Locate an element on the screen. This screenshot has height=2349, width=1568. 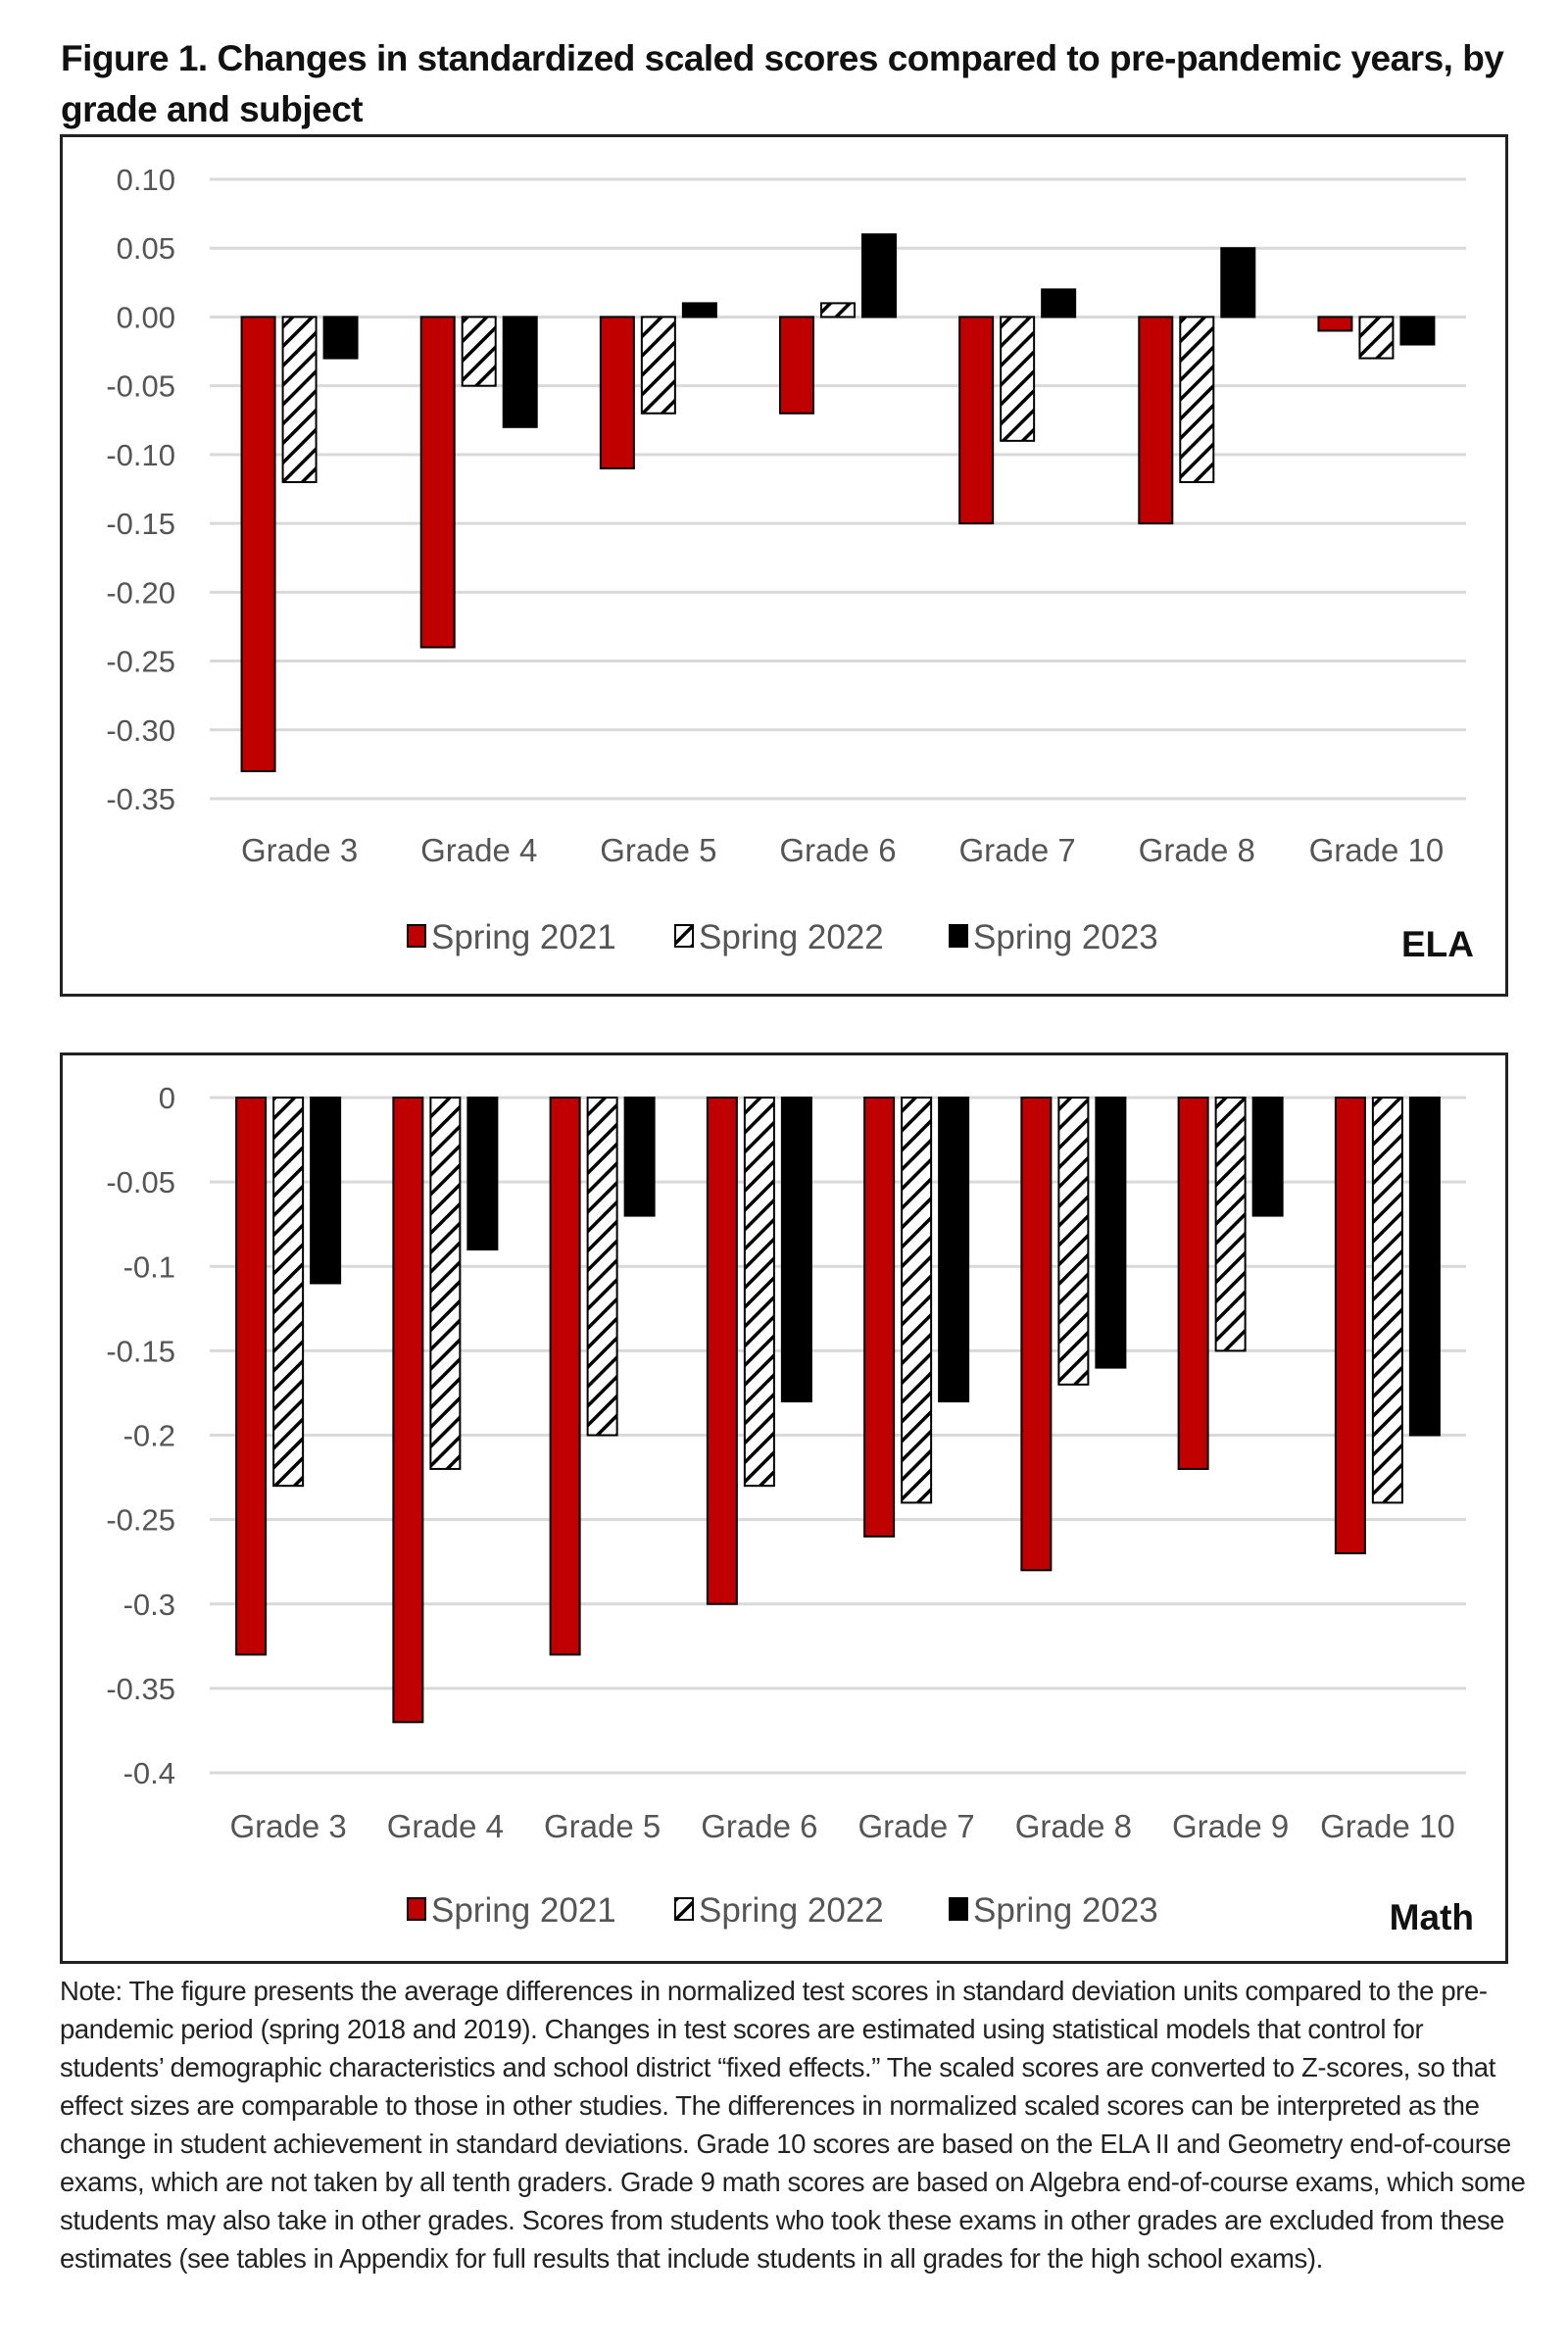
math-legend: Spring 2021 Spring 2022 Spring 2023 is located at coordinates (782, 1911).